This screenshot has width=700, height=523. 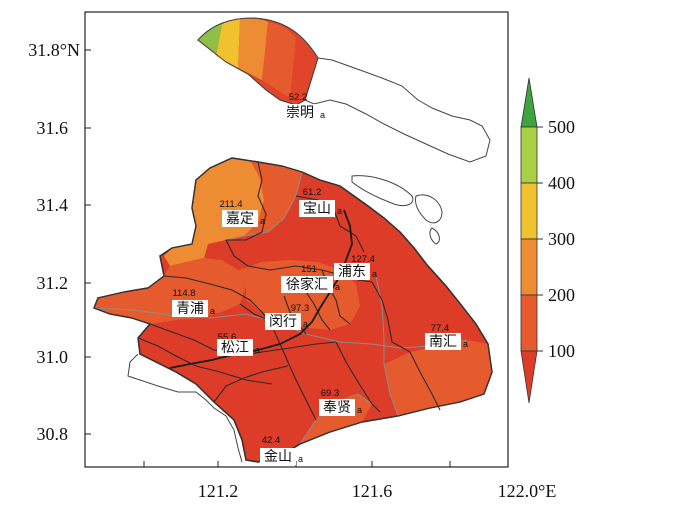 I want to click on station-value: 61.2, so click(x=312, y=192).